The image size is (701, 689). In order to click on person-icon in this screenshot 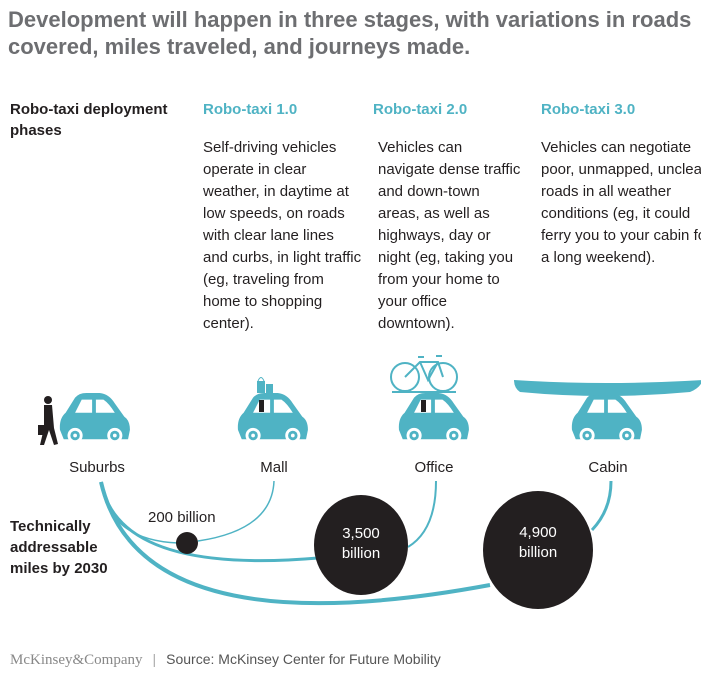, I will do `click(48, 420)`.